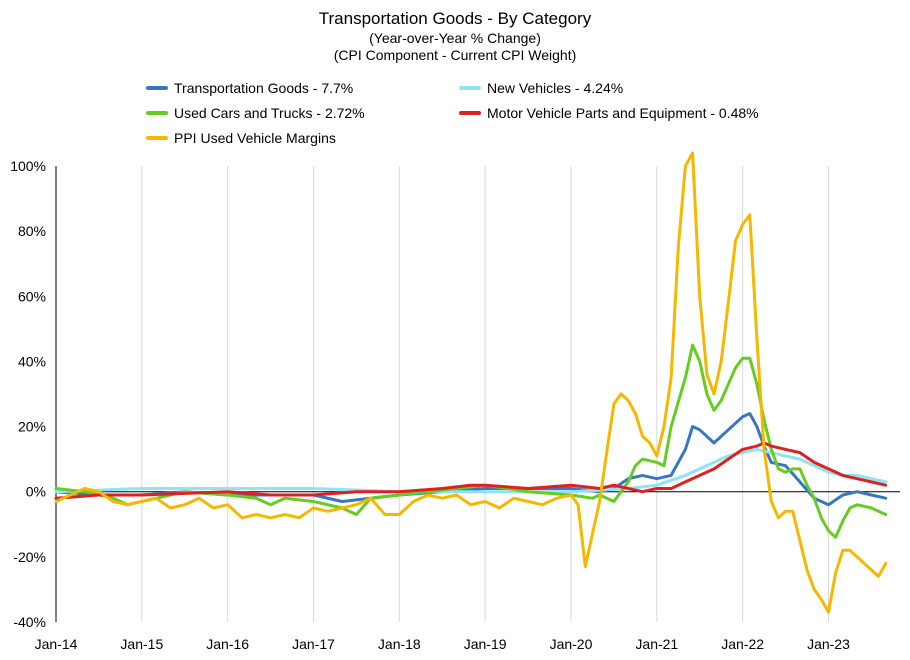 This screenshot has height=660, width=910. I want to click on legend-swatch-used-cars, so click(157, 113).